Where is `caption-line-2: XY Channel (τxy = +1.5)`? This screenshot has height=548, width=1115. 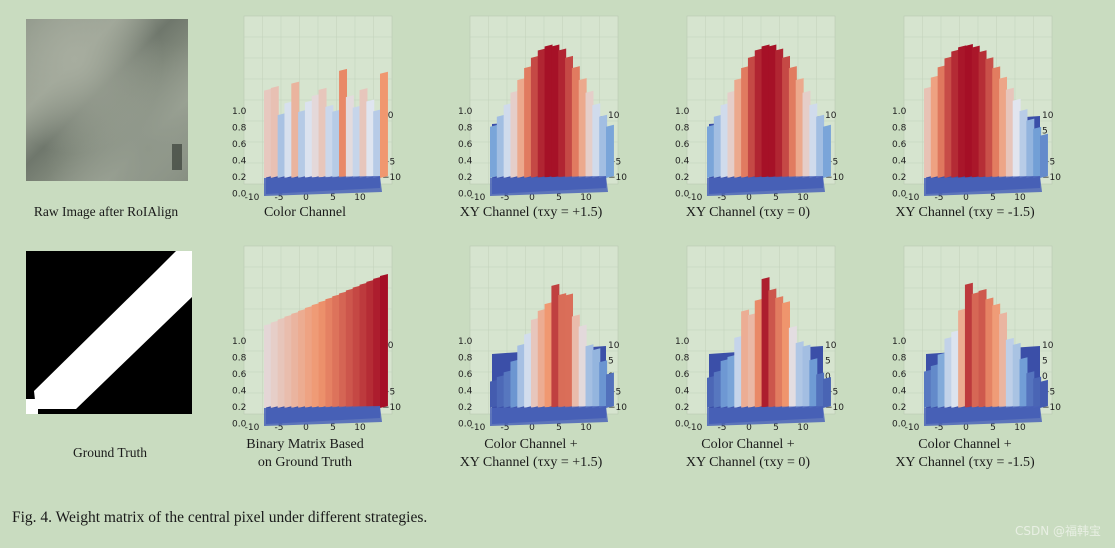
caption-line-2: XY Channel (τxy = +1.5) is located at coordinates (531, 462).